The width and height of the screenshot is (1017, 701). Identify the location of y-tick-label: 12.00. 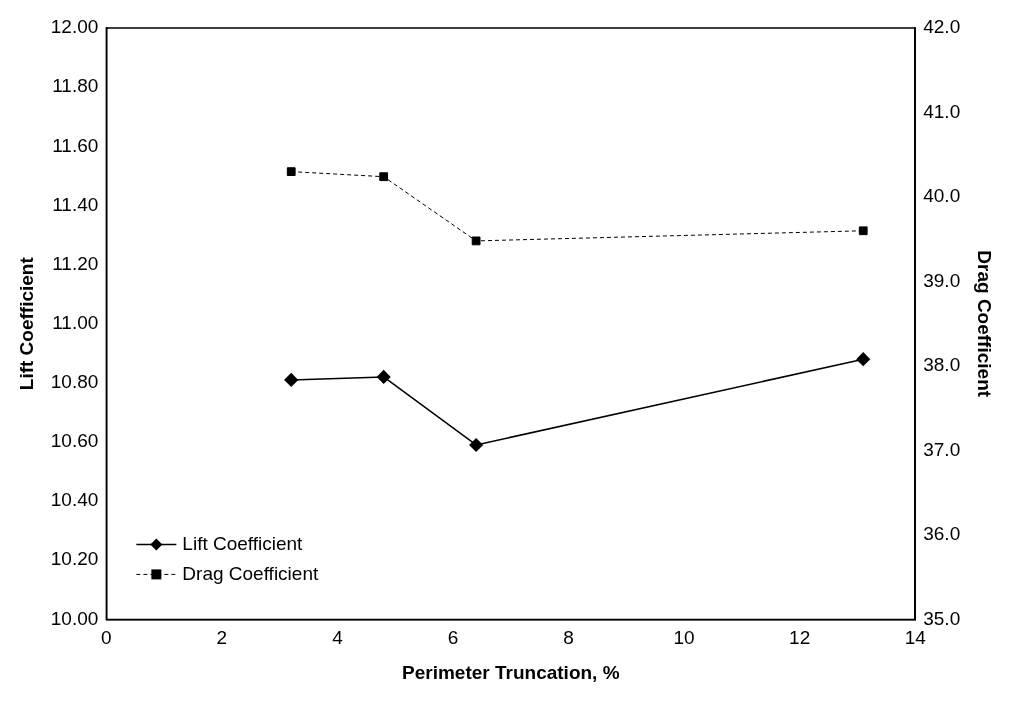
(74, 27).